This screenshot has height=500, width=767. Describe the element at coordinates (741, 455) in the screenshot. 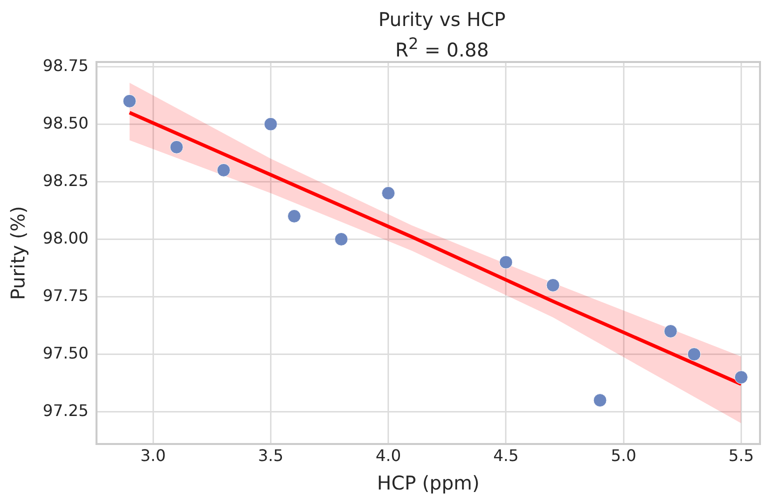

I see `x-tick-label: 5.5` at that location.